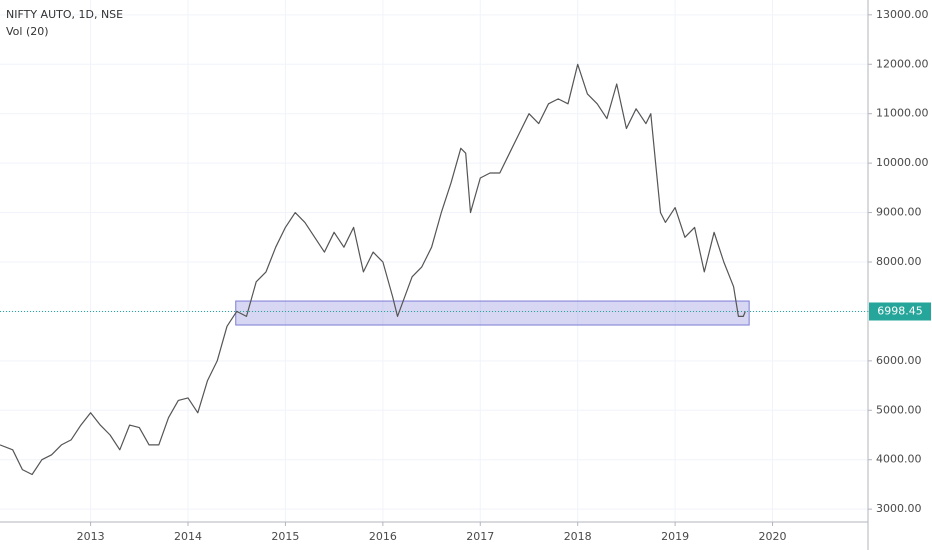  Describe the element at coordinates (902, 14) in the screenshot. I see `y-tick-label: 13000.00` at that location.